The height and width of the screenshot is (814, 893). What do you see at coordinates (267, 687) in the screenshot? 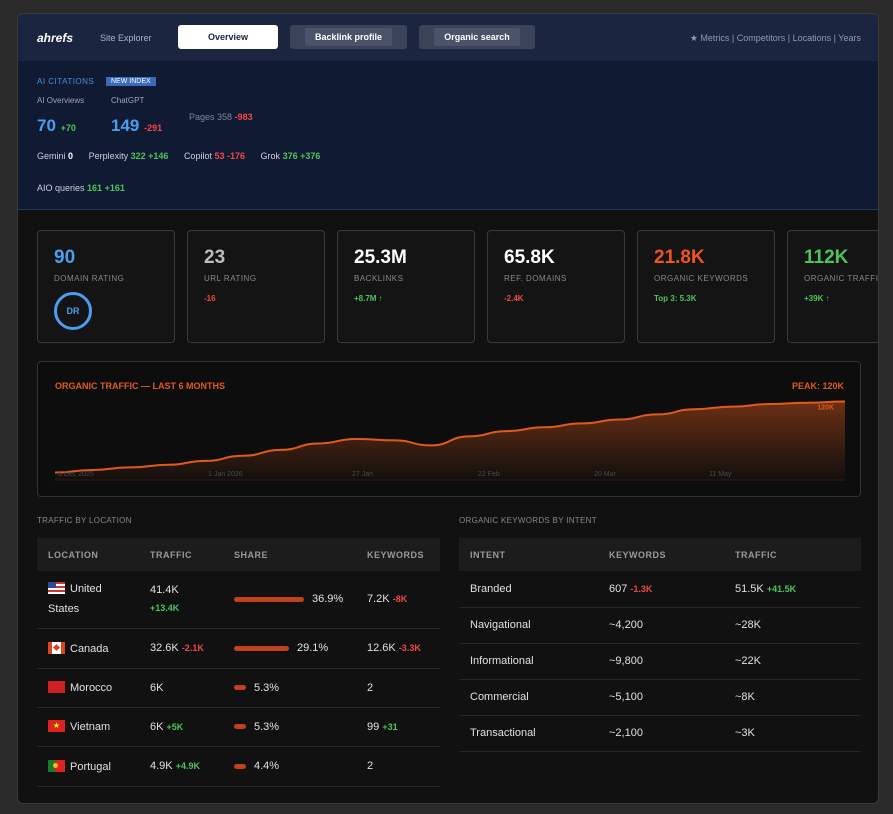
I see `share-value: 5.3%` at bounding box center [267, 687].